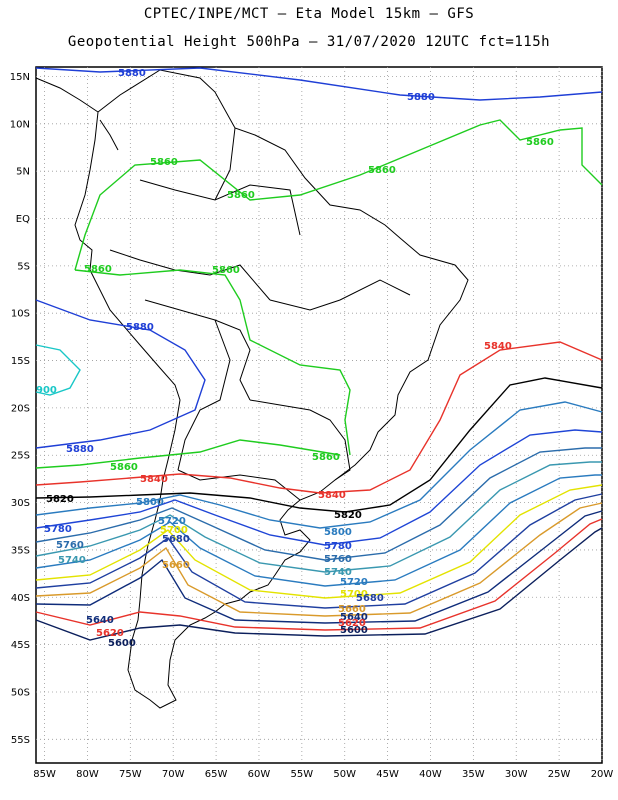 The height and width of the screenshot is (800, 618). What do you see at coordinates (20, 645) in the screenshot?
I see `lat-tick-label: 45S` at bounding box center [20, 645].